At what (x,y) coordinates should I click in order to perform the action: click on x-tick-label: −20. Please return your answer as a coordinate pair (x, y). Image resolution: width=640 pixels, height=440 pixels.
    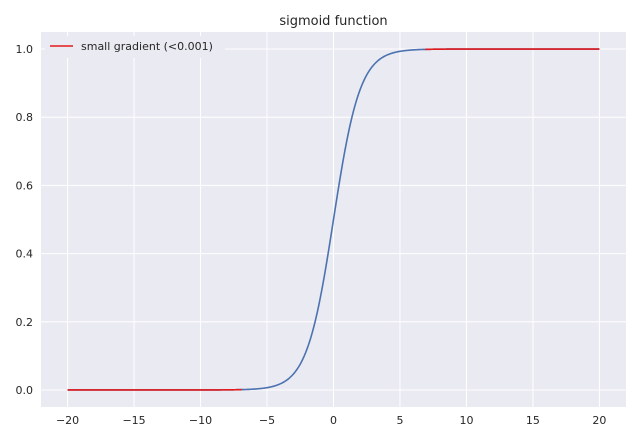
    Looking at the image, I should click on (67, 420).